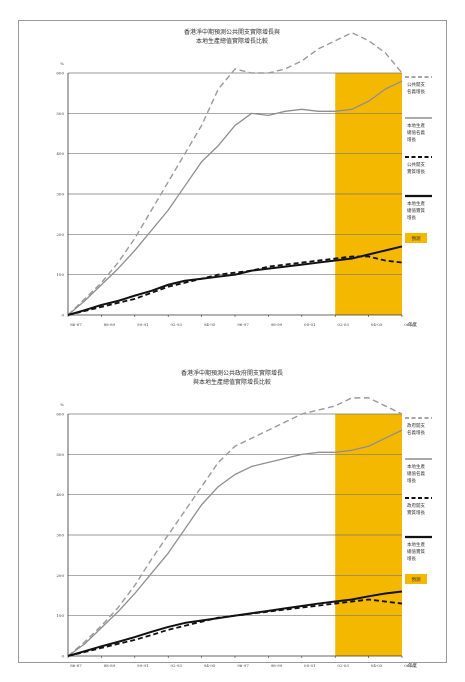  Describe the element at coordinates (232, 41) in the screenshot. I see `chart-subtitle: 本地生產總值實際增長比較` at that location.